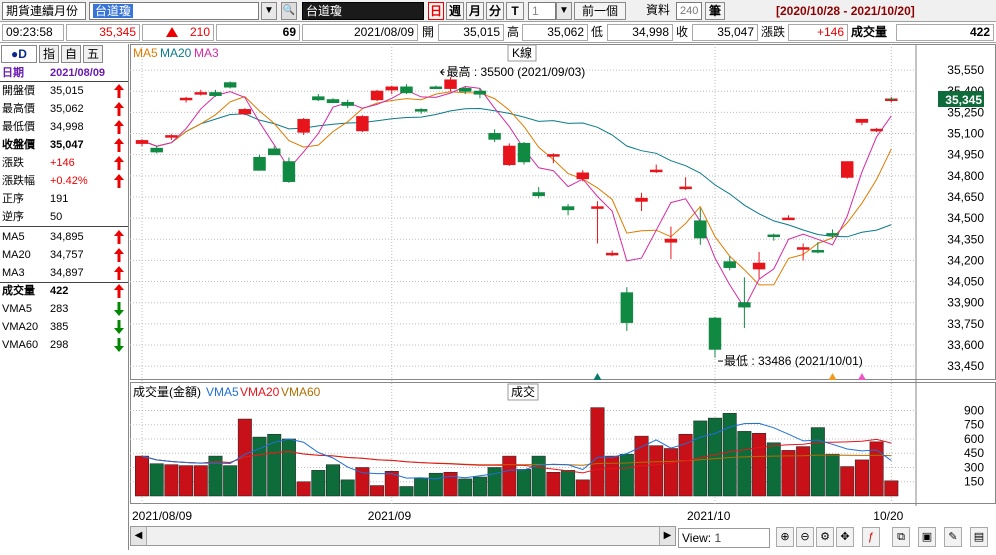 This screenshot has height=555, width=996. What do you see at coordinates (19, 54) in the screenshot?
I see `tab-d: ●D` at bounding box center [19, 54].